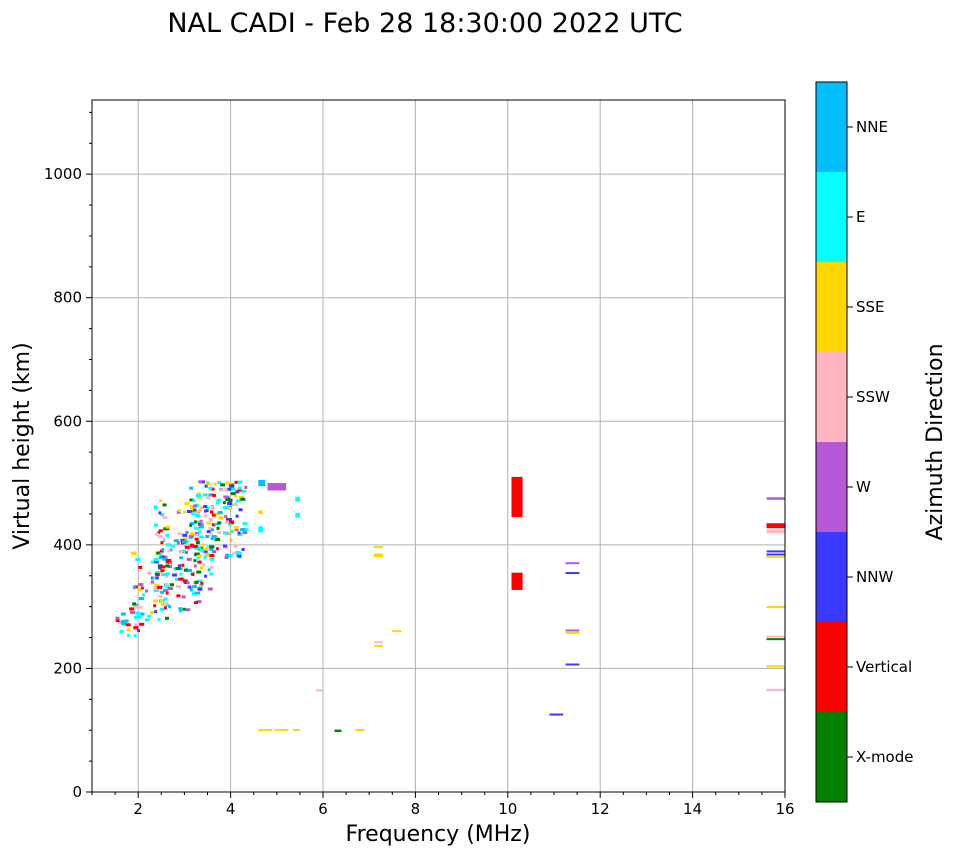 This screenshot has width=958, height=857. I want to click on x-tick-label: 2, so click(138, 809).